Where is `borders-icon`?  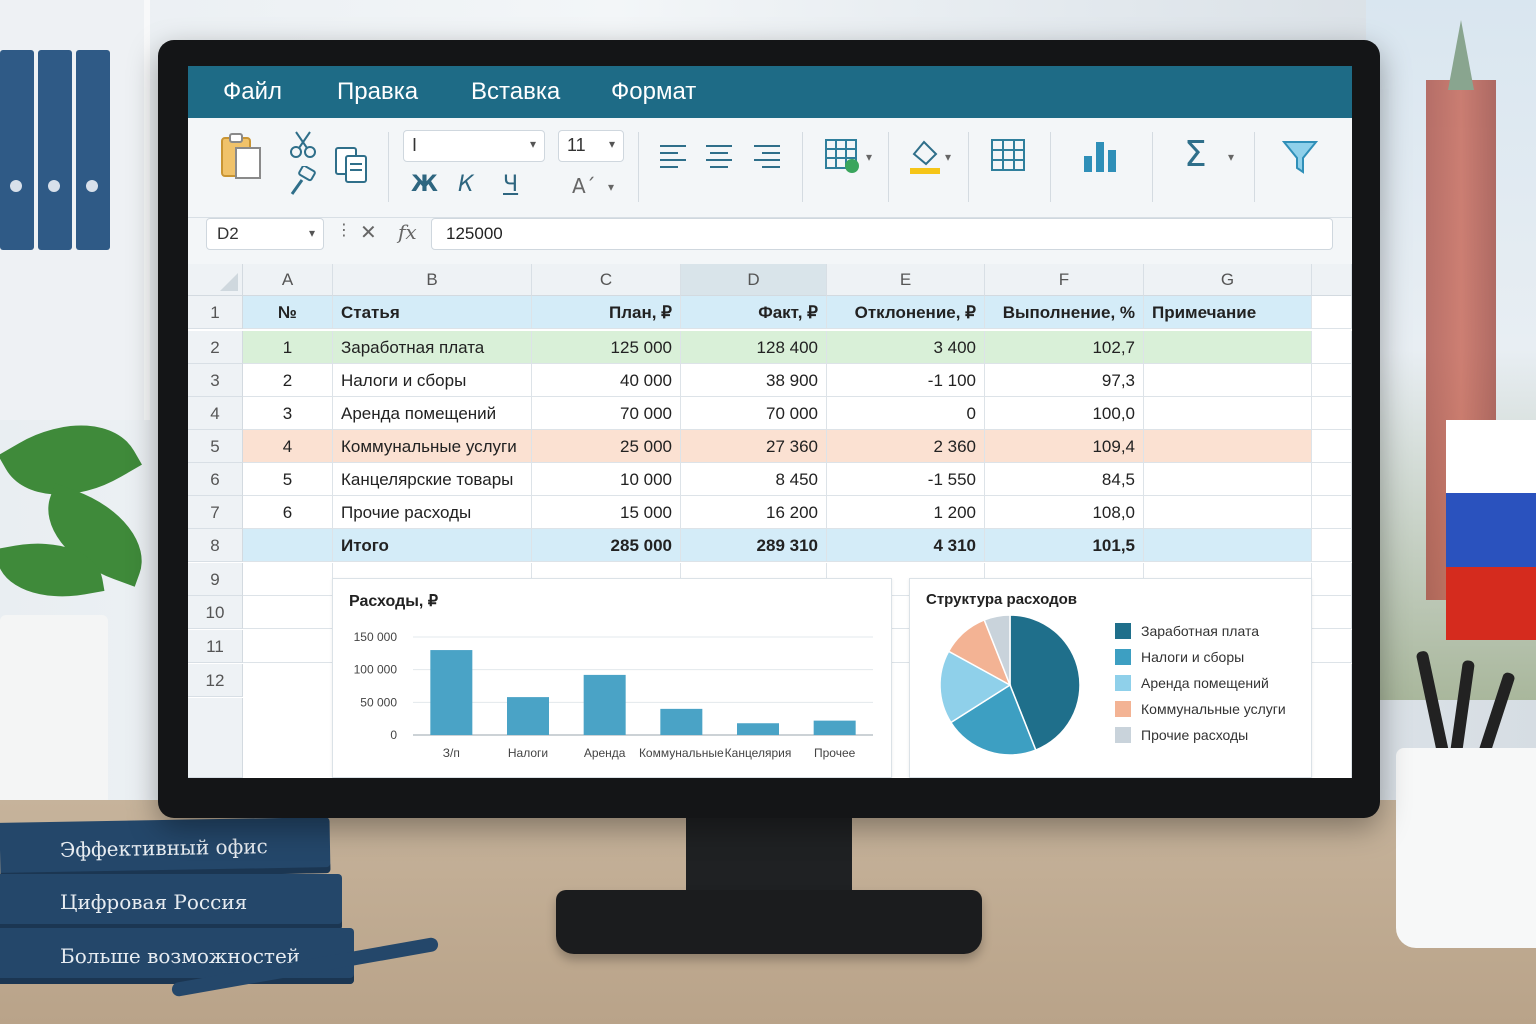 borders-icon is located at coordinates (1008, 155).